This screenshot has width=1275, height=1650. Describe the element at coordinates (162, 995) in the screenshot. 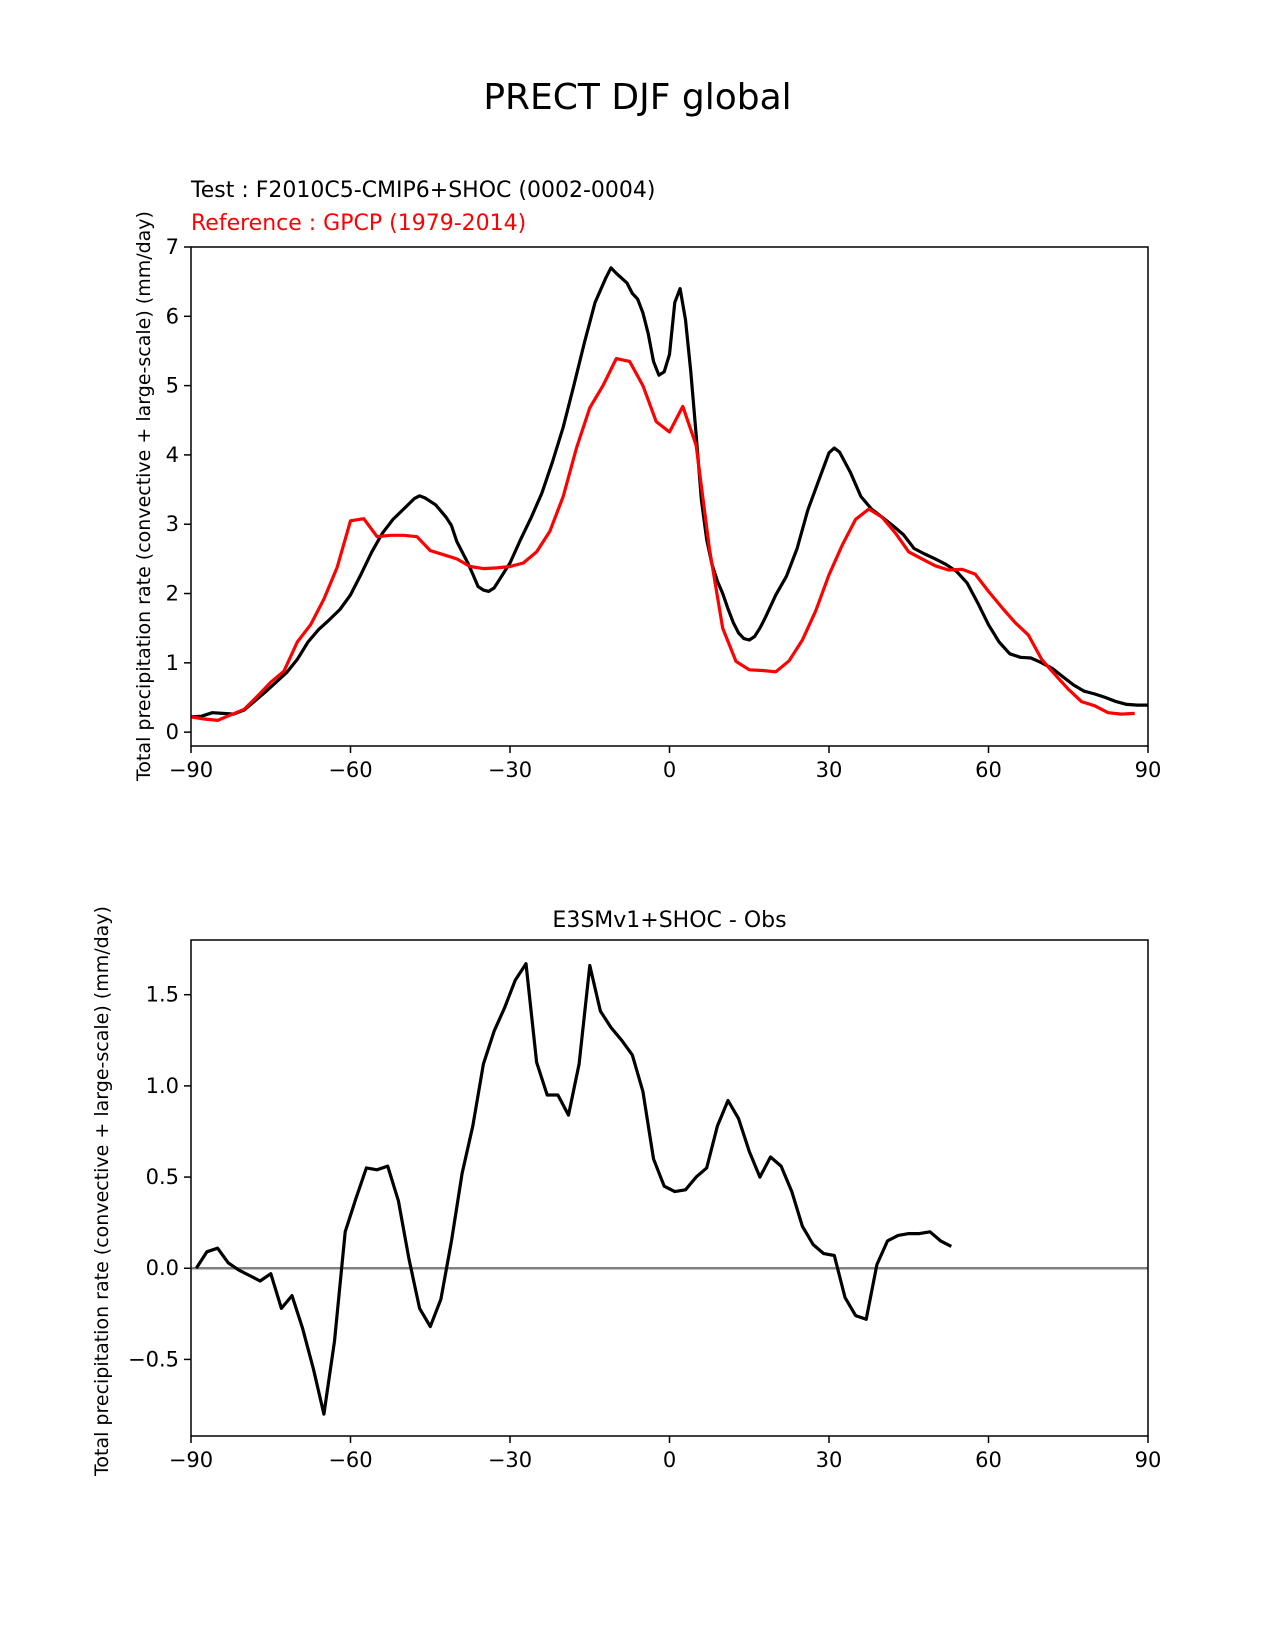

I see `bottom-y-tick-label: 1.5` at that location.